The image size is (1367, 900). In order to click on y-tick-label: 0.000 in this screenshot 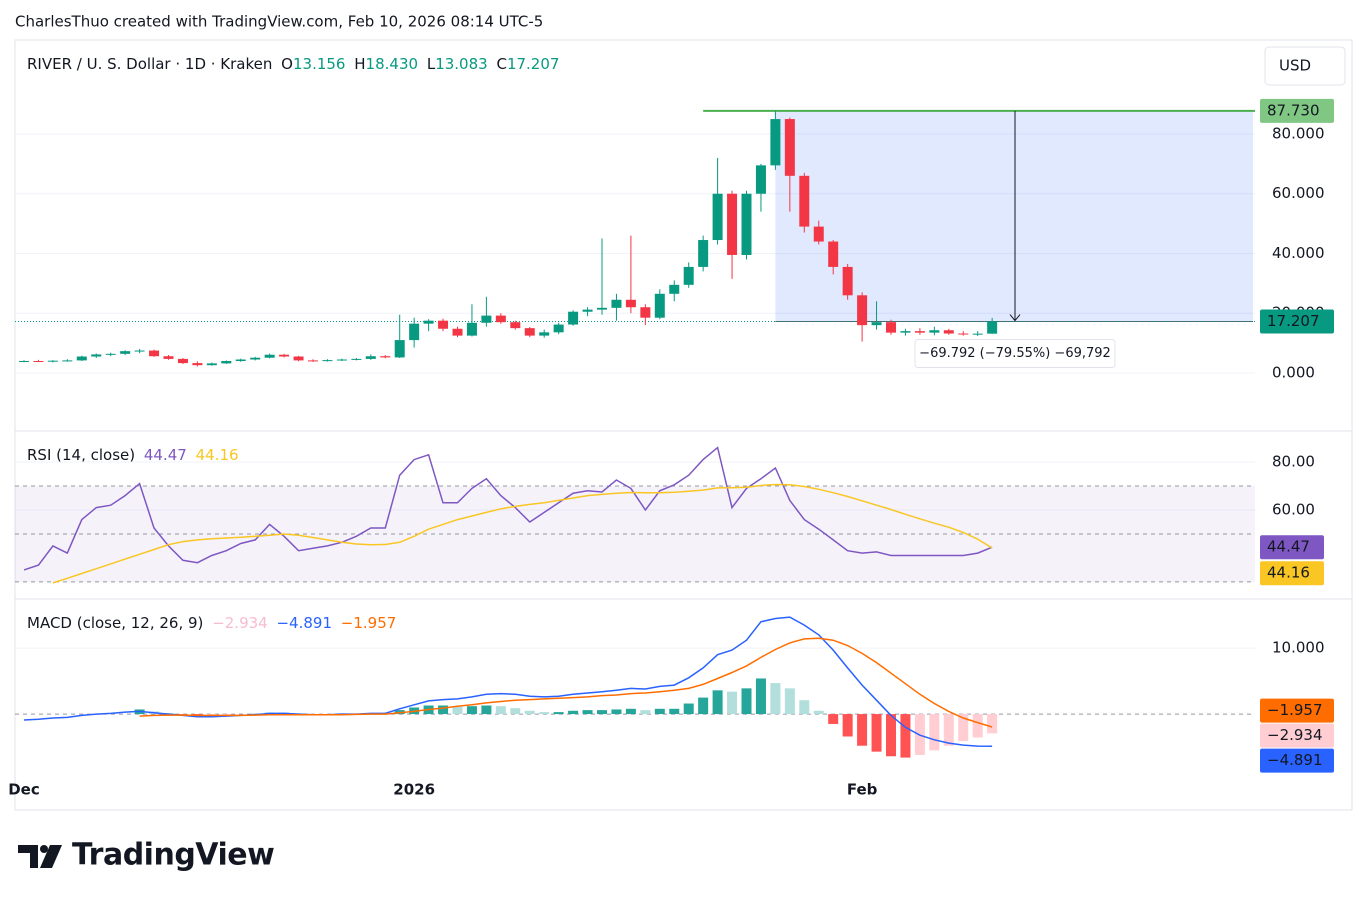, I will do `click(1293, 372)`.